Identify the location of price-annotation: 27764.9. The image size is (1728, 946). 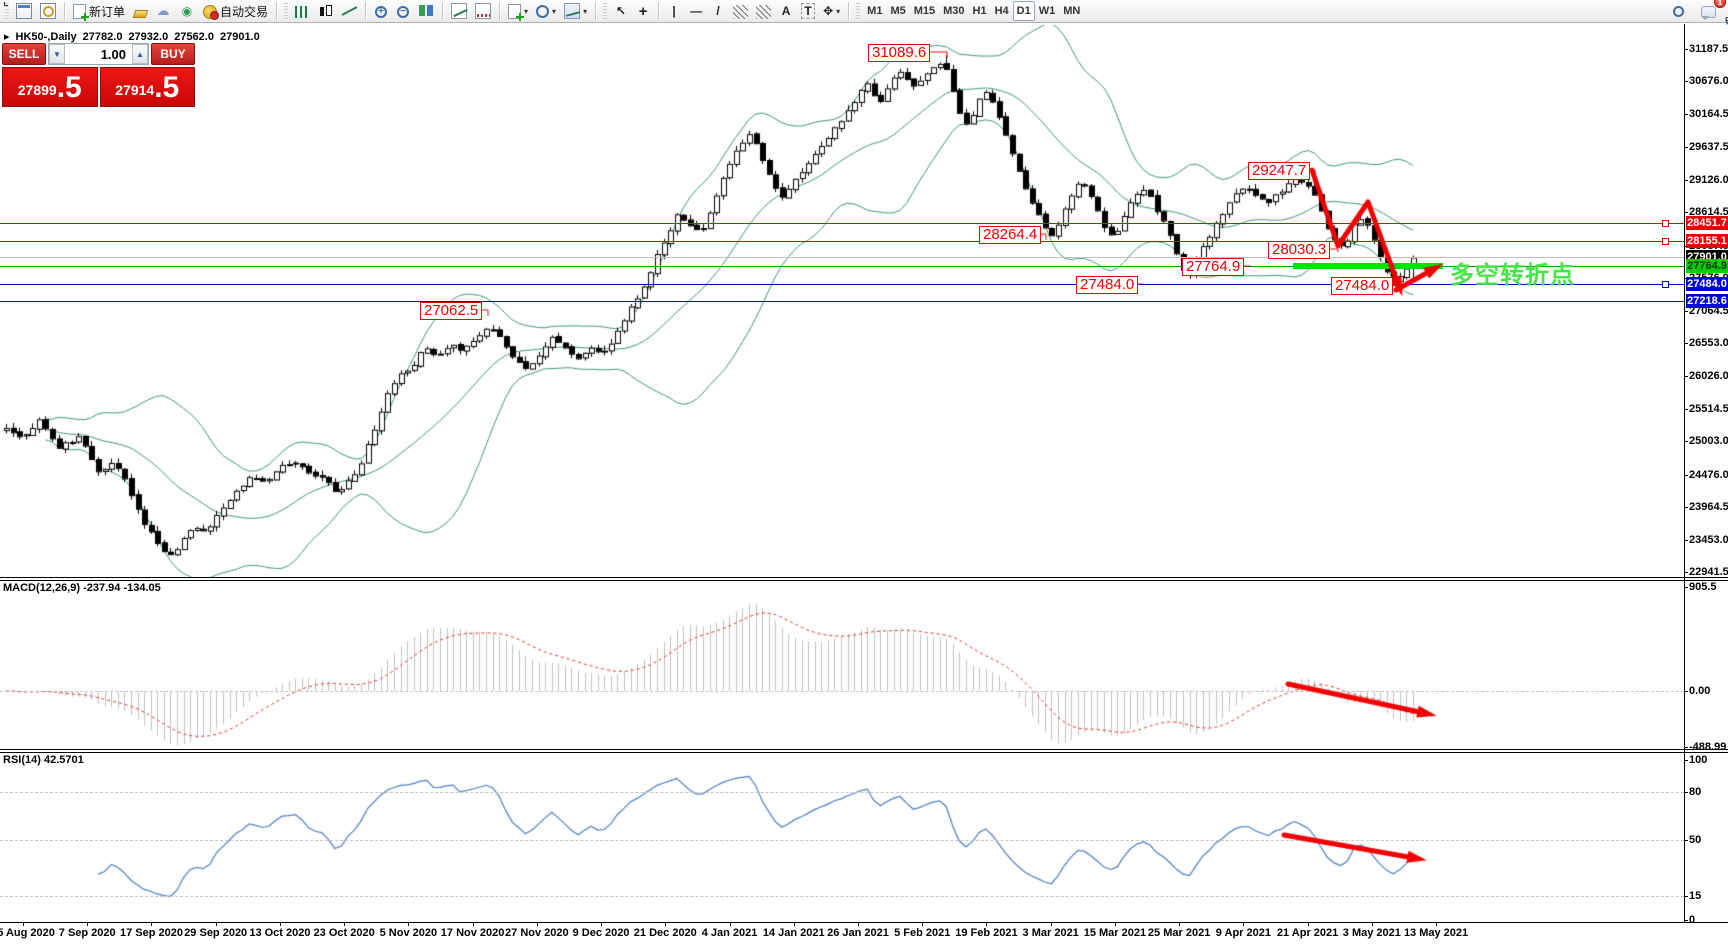
(1213, 267).